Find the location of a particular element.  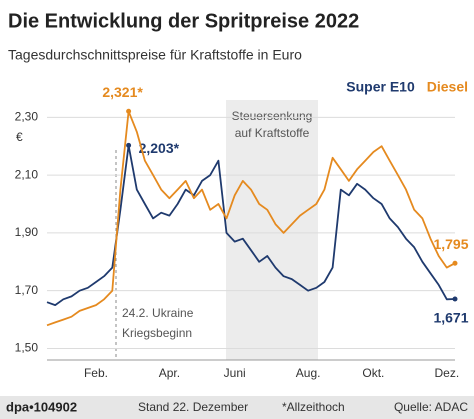

x-tick-label: Apr. is located at coordinates (169, 373).